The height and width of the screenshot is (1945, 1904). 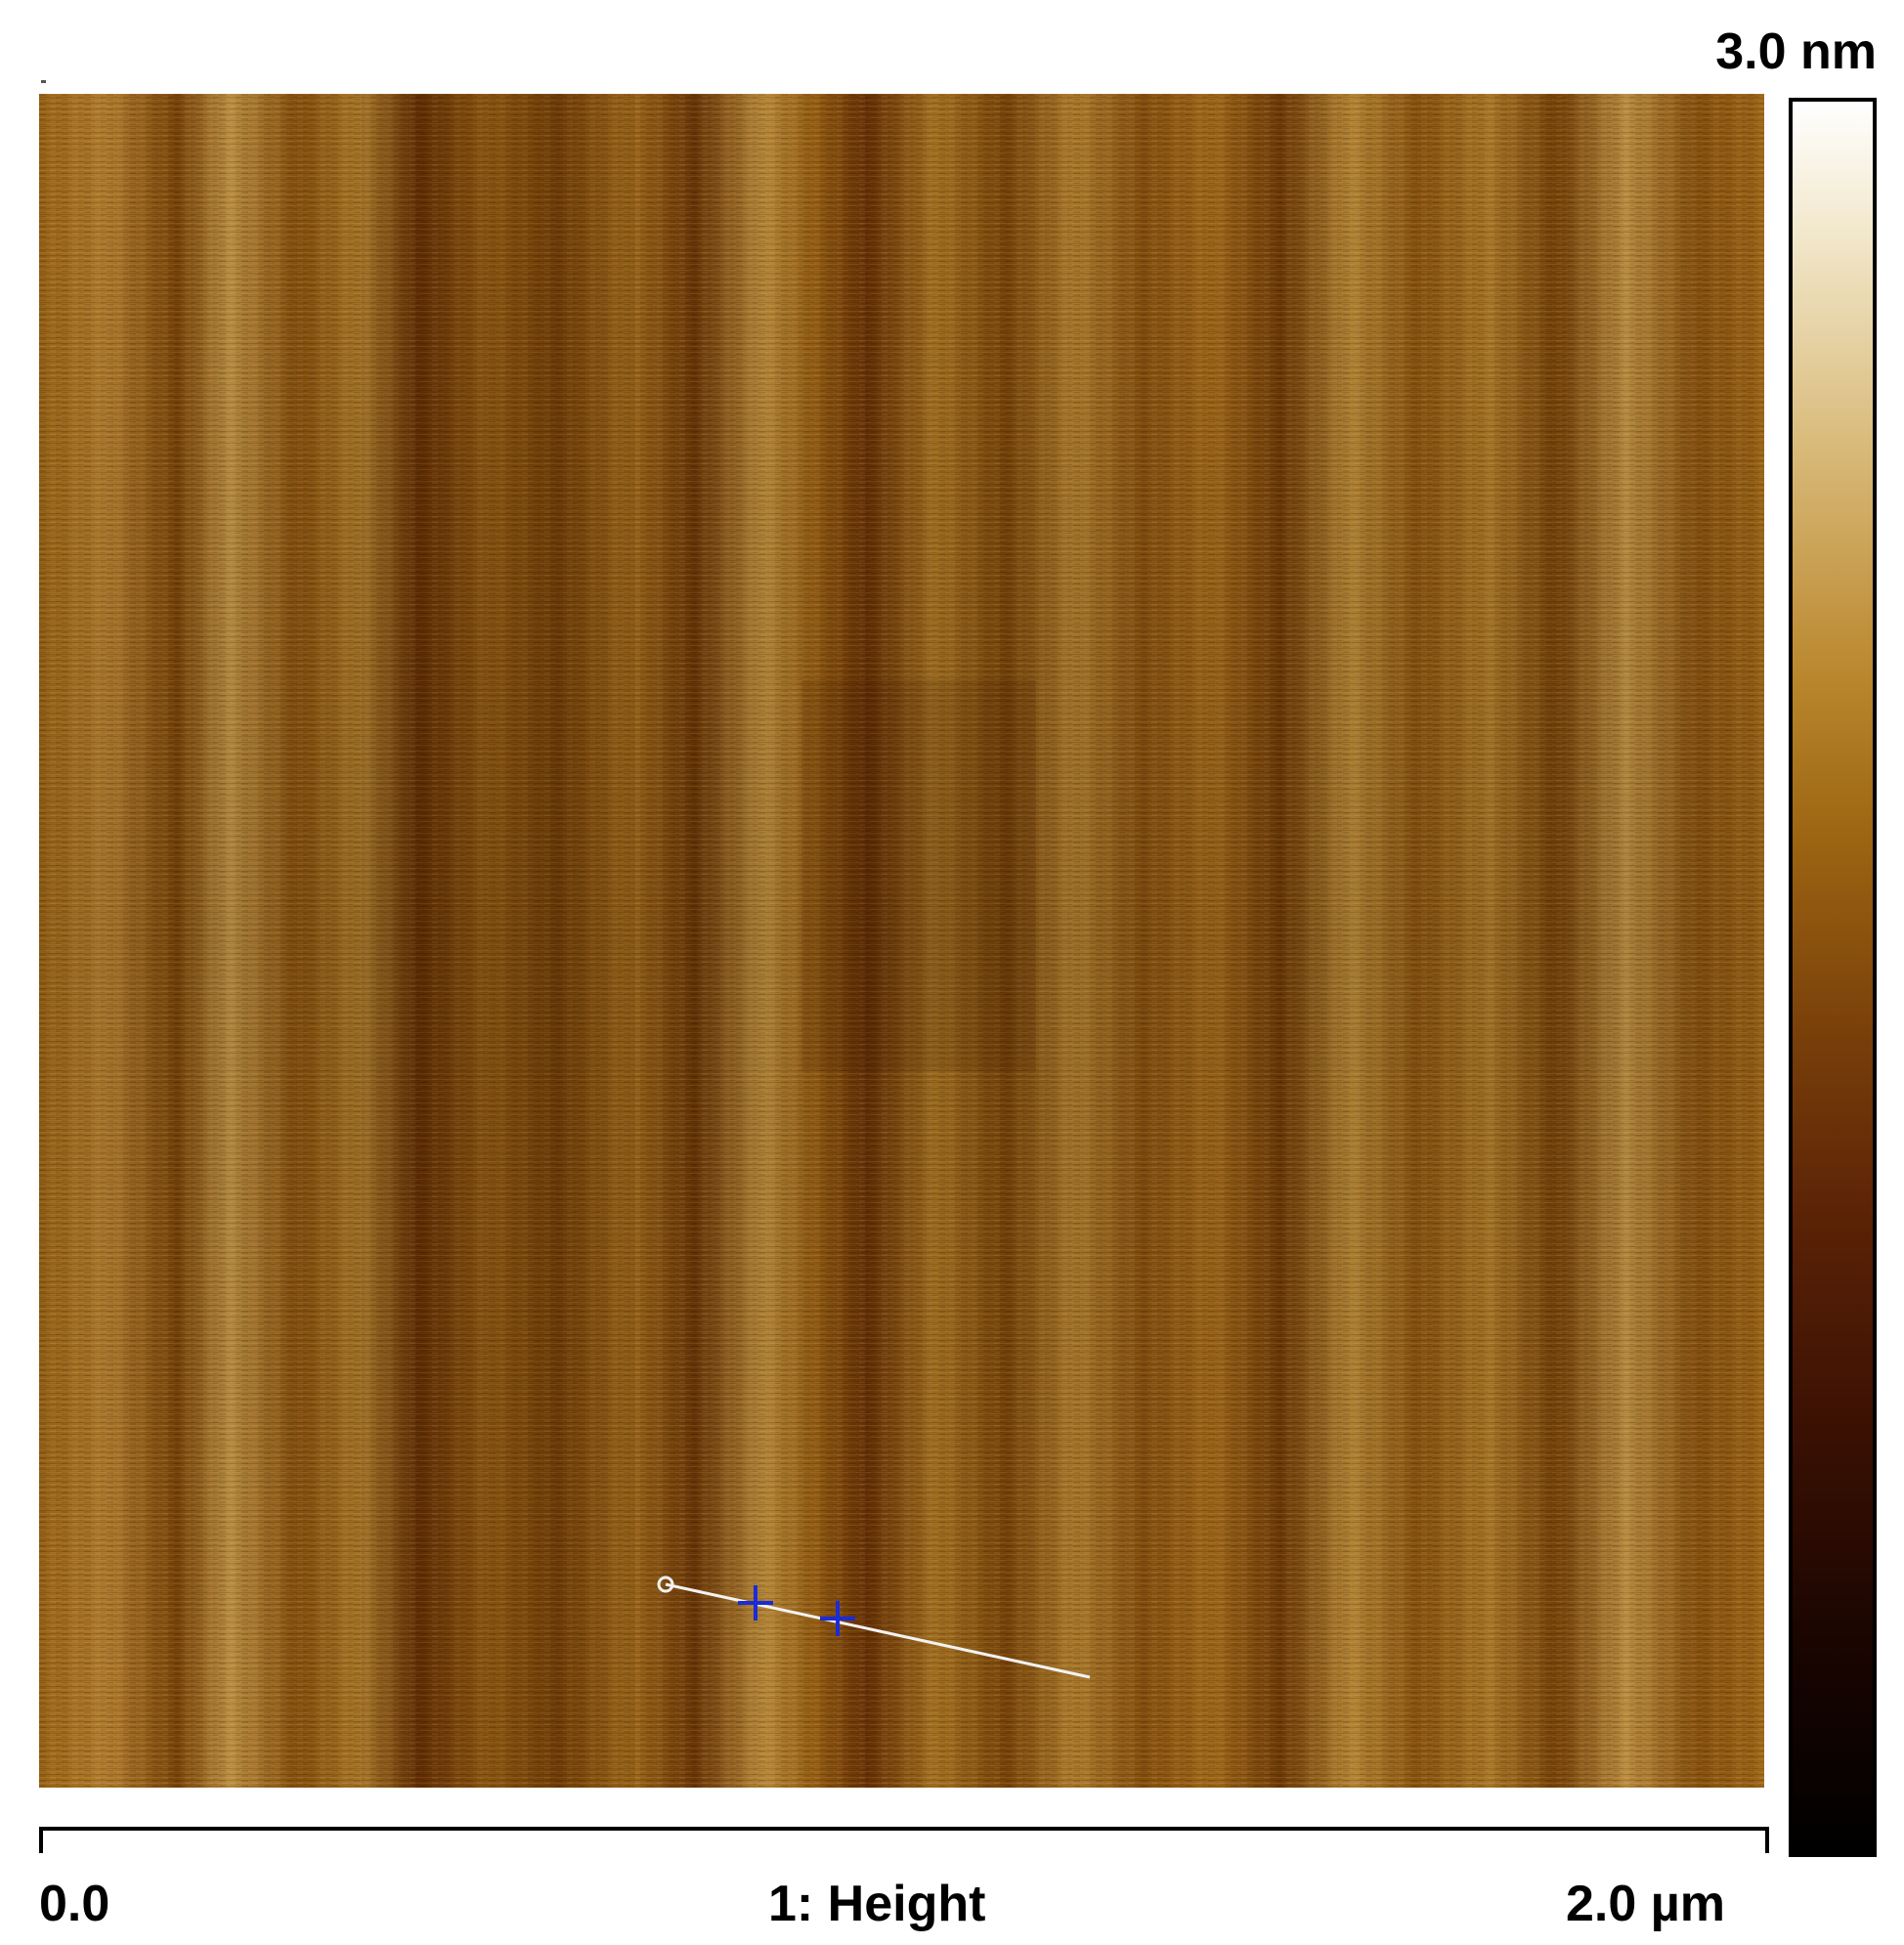 What do you see at coordinates (904, 1840) in the screenshot?
I see `length-scale-bar` at bounding box center [904, 1840].